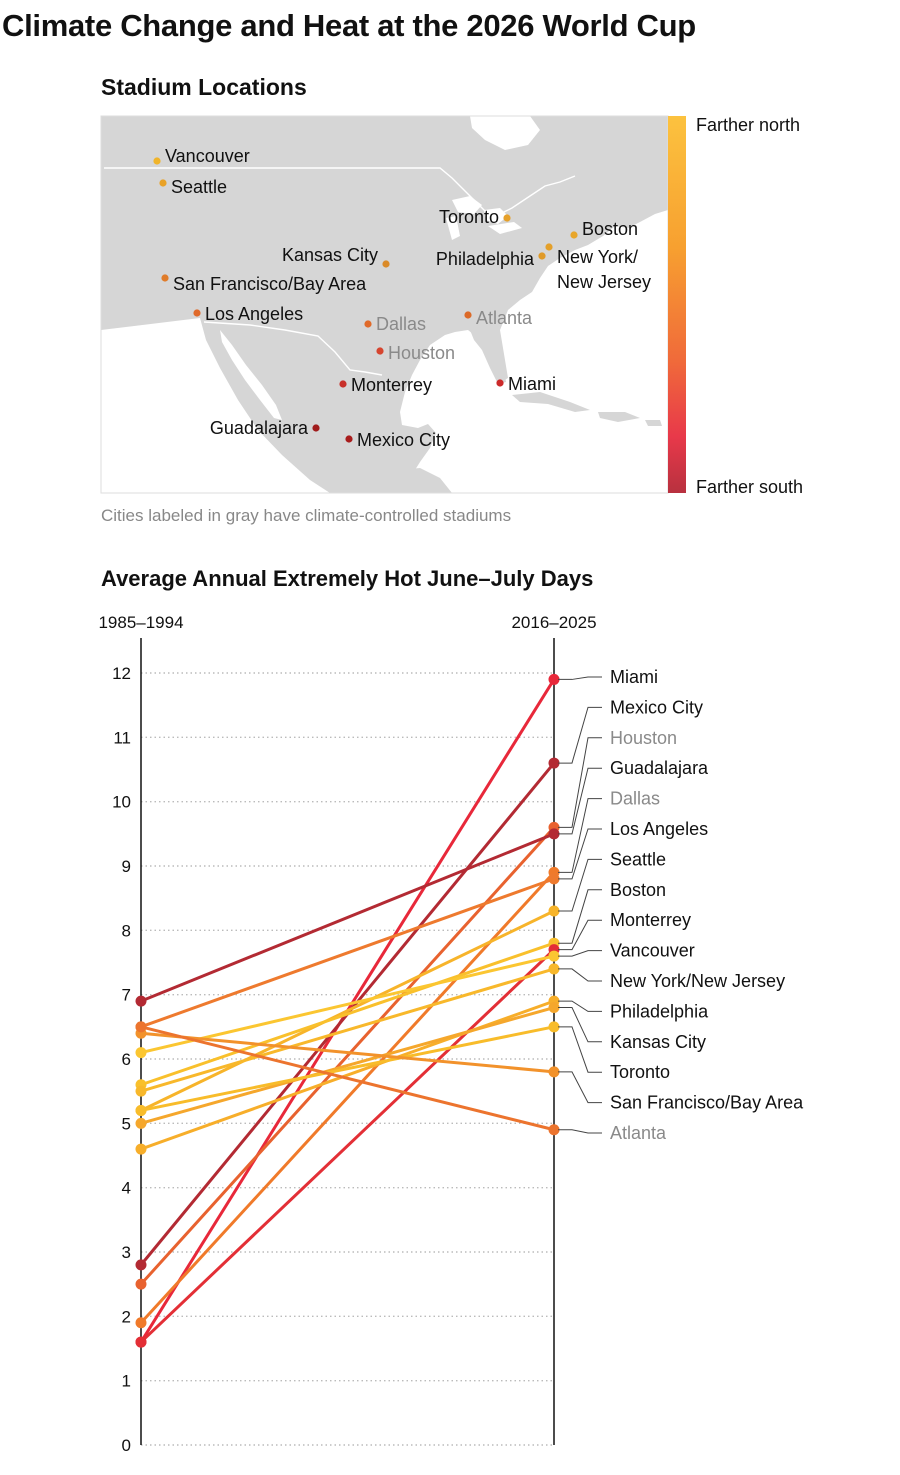 The image size is (900, 1475). I want to click on city-label: Vancouver, so click(207, 156).